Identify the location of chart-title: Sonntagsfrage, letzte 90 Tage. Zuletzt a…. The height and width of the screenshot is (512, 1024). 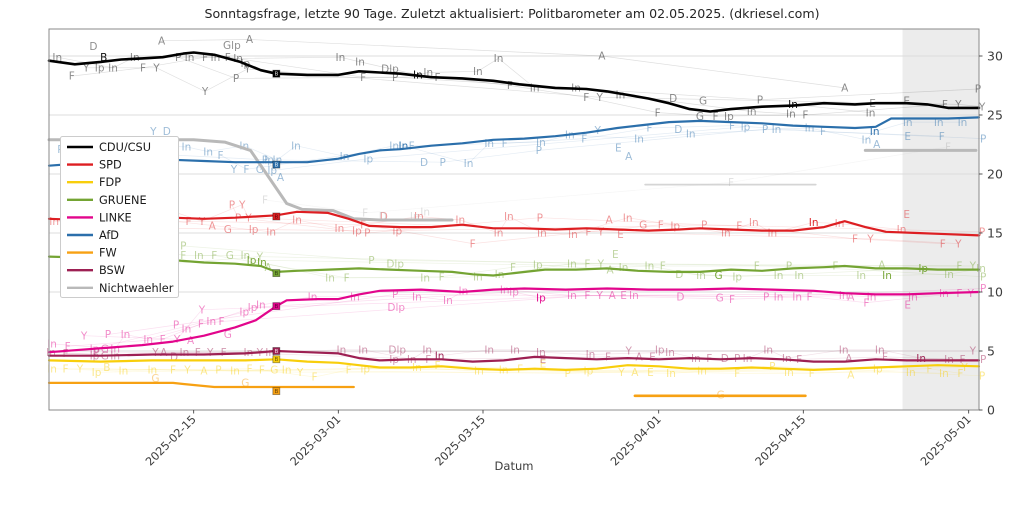
(512, 13).